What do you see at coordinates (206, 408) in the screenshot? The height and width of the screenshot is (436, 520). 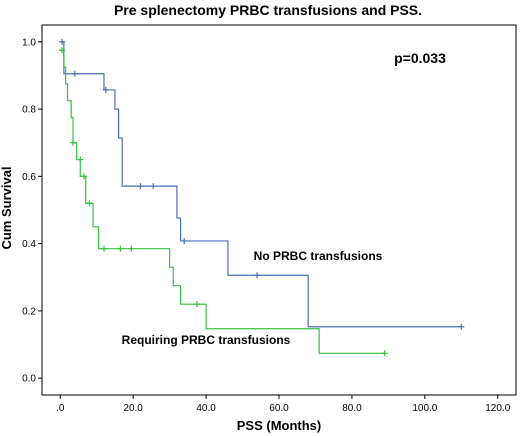 I see `x-tick-label: 40.0` at bounding box center [206, 408].